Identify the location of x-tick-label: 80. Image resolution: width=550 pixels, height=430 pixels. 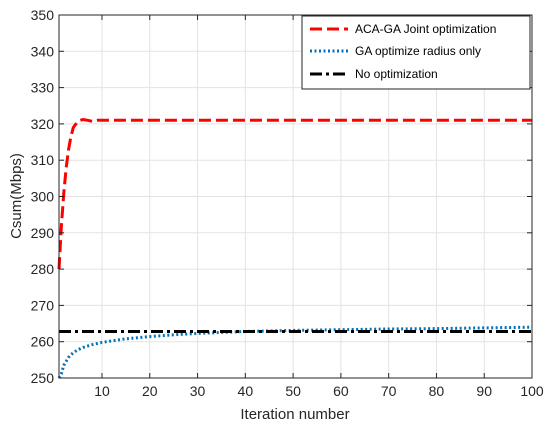
(437, 391).